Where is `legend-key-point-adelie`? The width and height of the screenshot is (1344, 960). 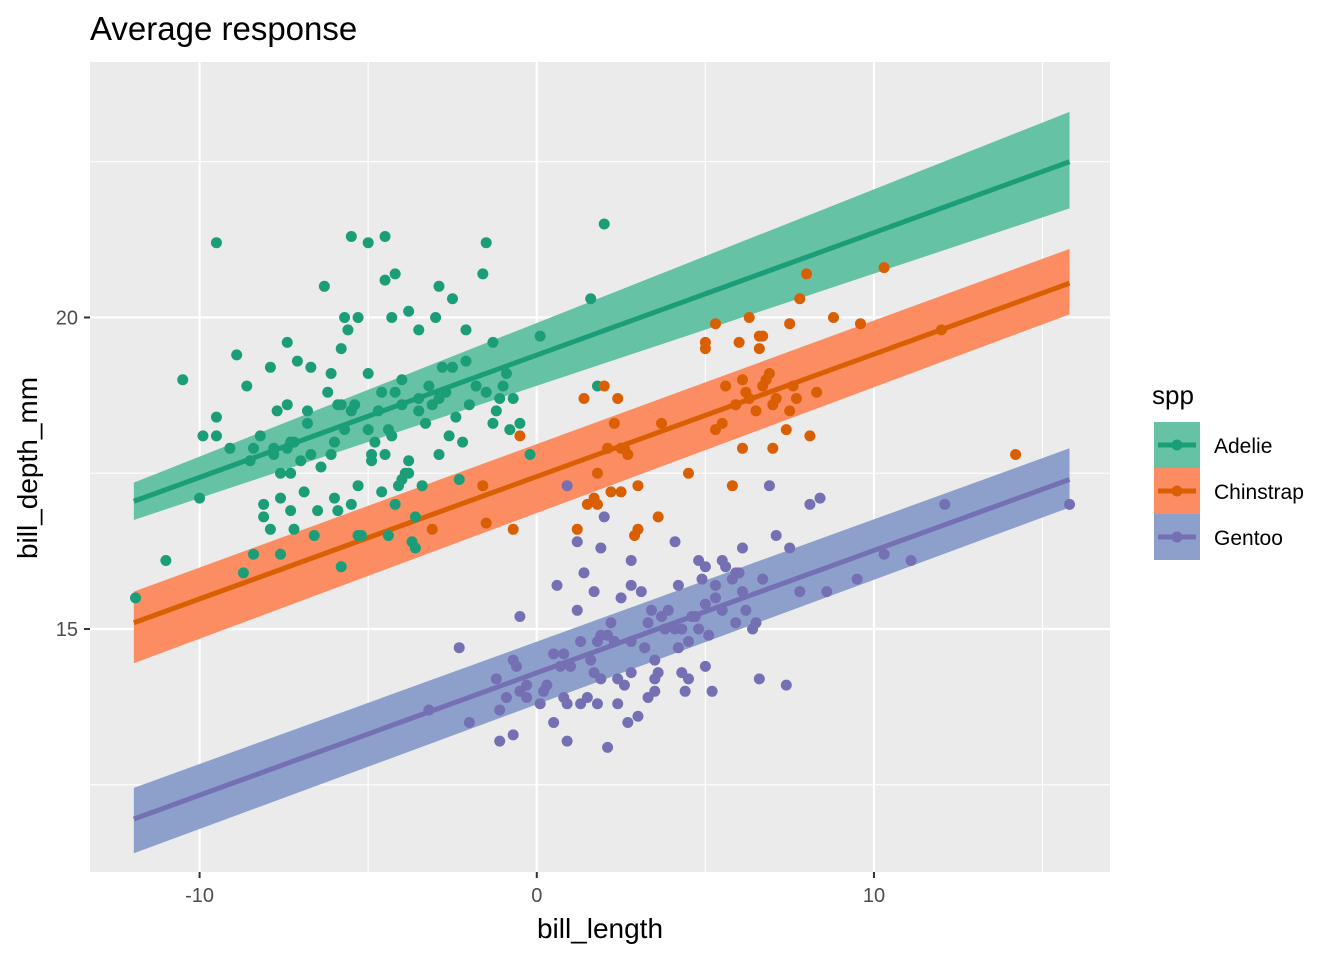
legend-key-point-adelie is located at coordinates (1177, 445).